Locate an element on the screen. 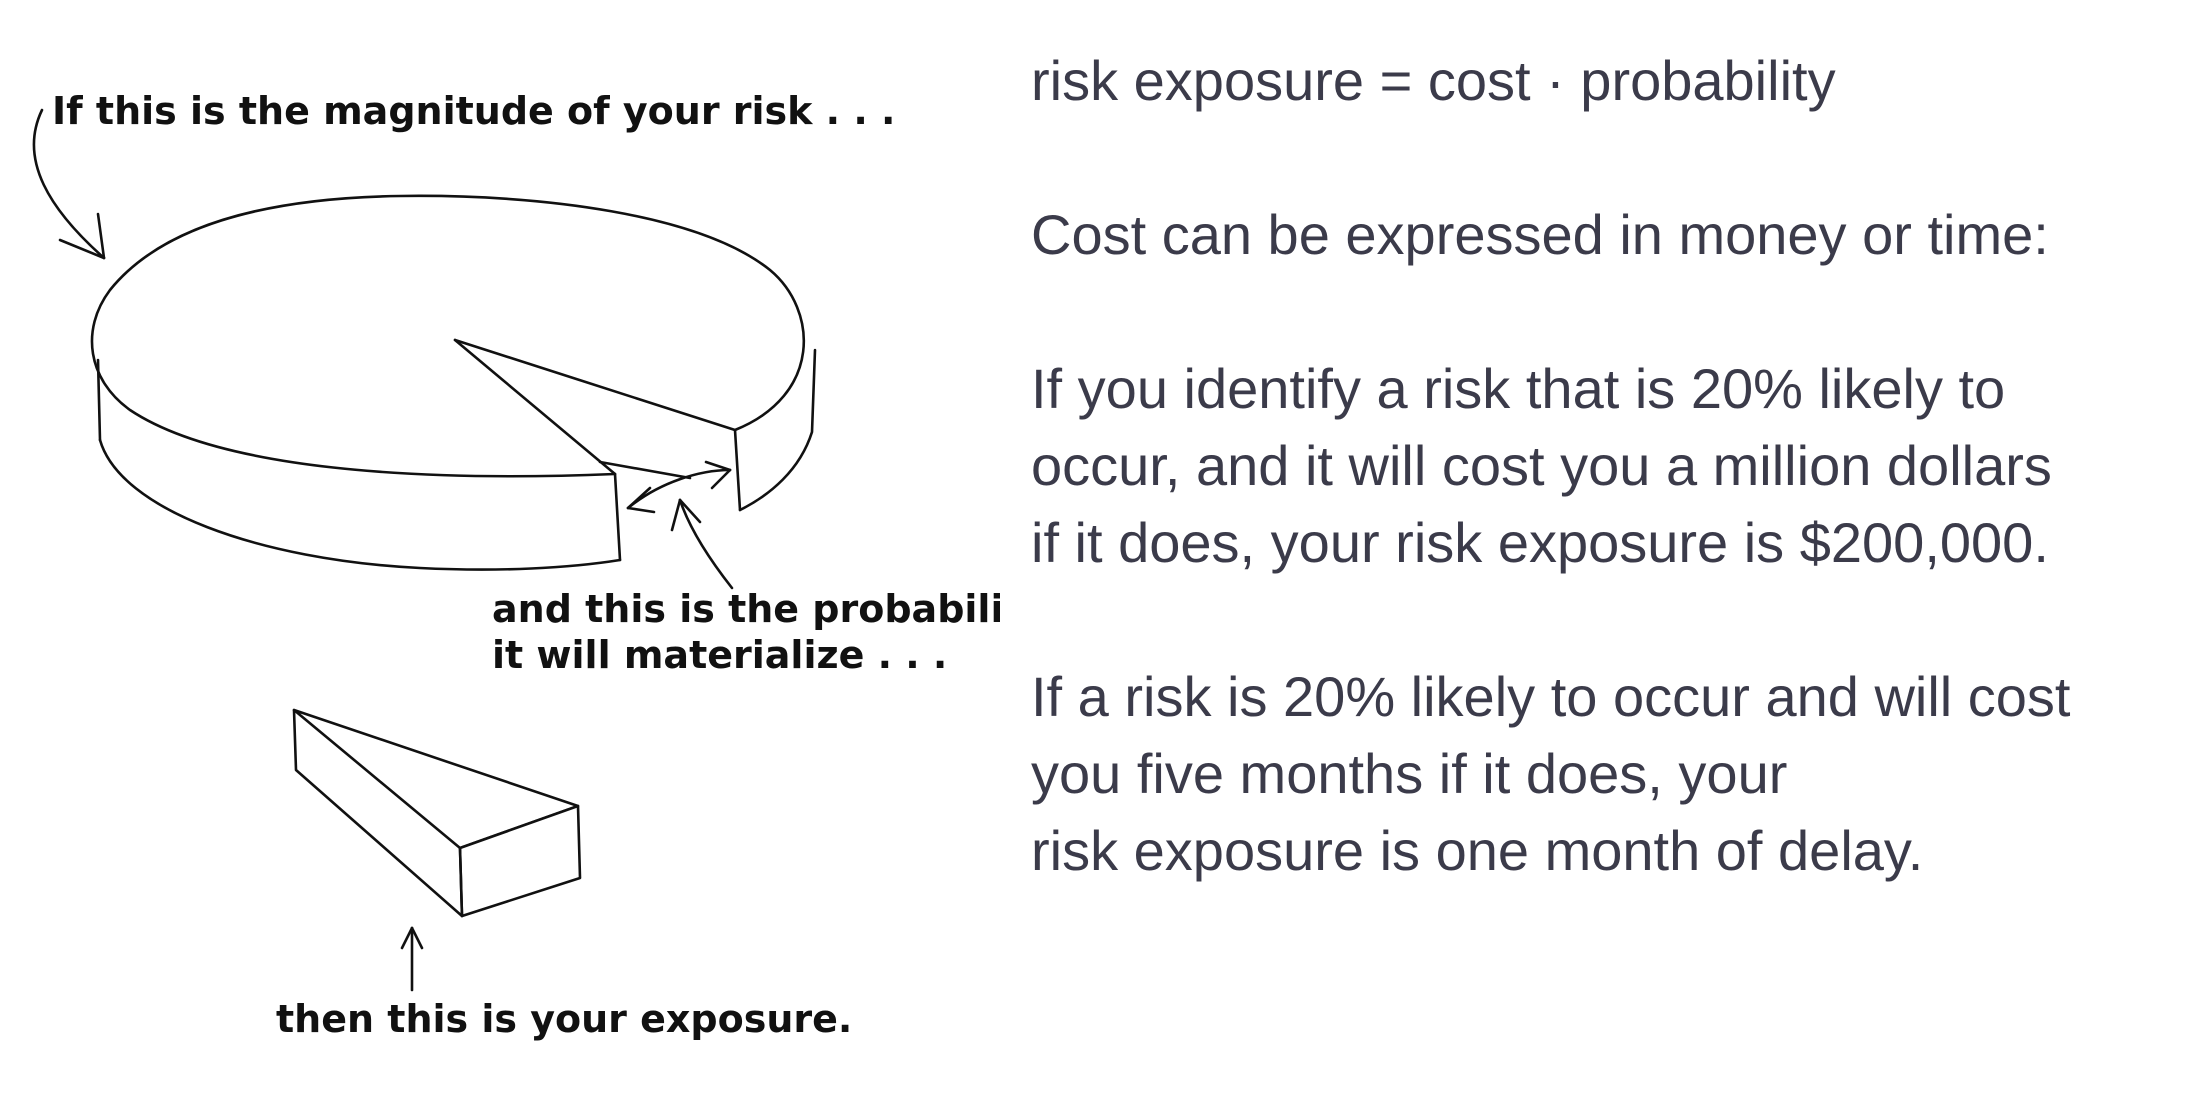  exposure-arrow is located at coordinates (412, 959).